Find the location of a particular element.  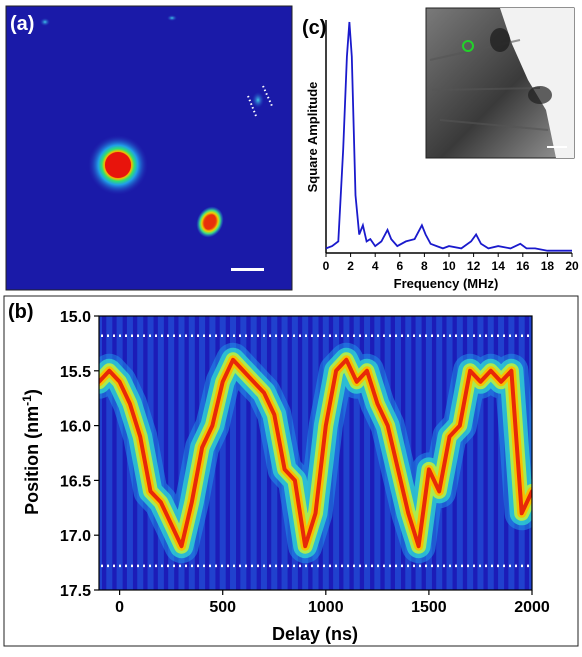

top-spot is located at coordinates (172, 18).